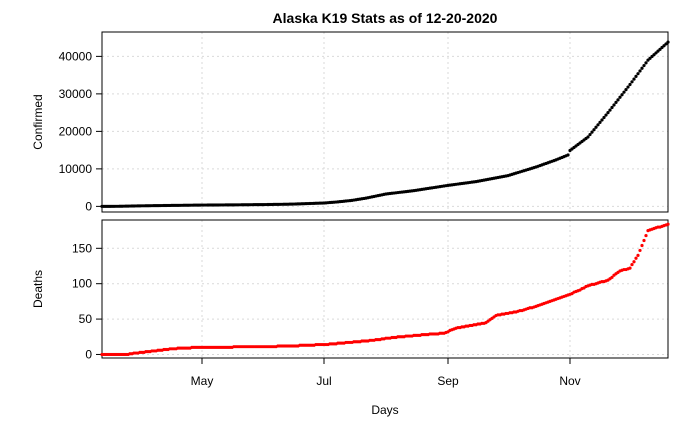  I want to click on x-tick-label: May, so click(202, 381).